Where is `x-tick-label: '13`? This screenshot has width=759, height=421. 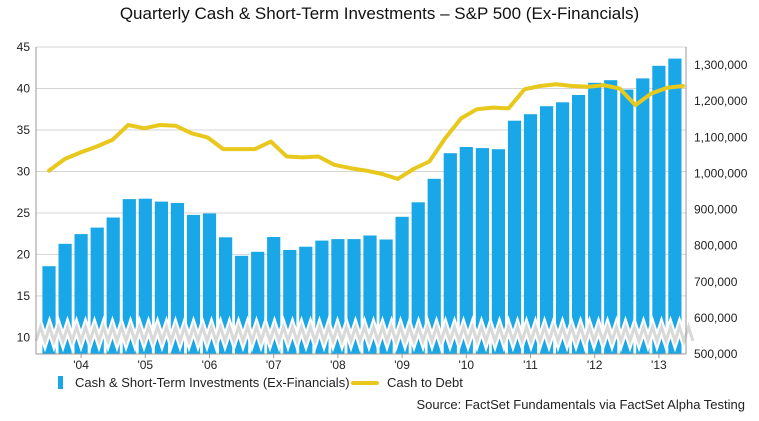 x-tick-label: '13 is located at coordinates (659, 365).